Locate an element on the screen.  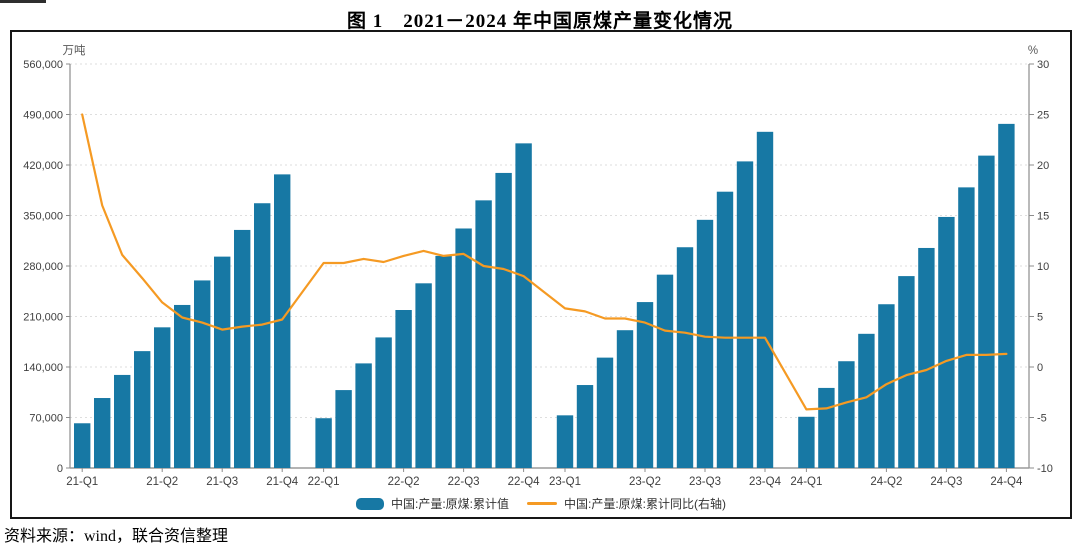
x-axis-tick-label: 21-Q3 is located at coordinates (222, 482).